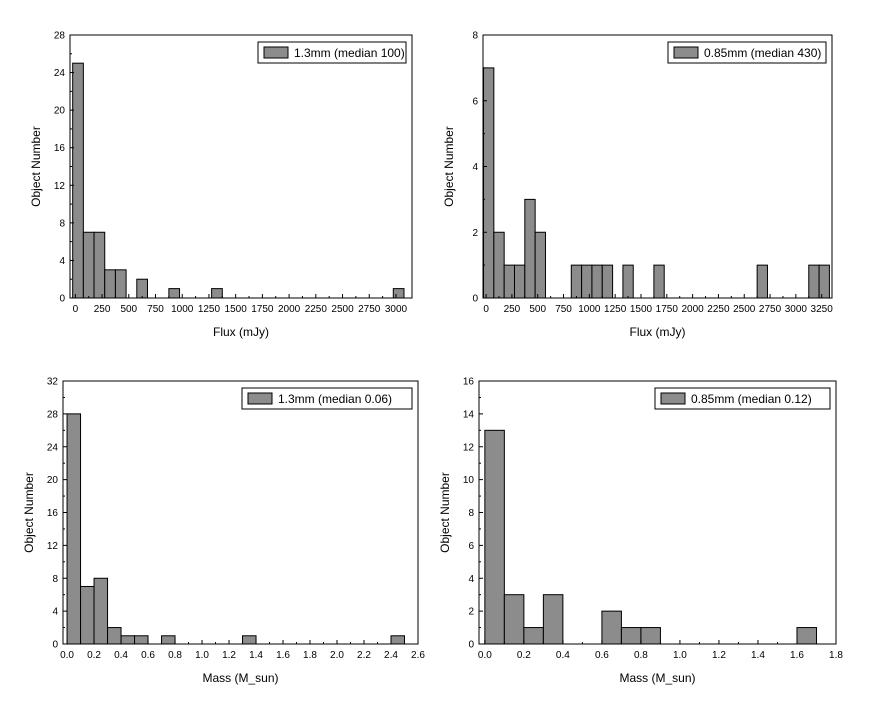  What do you see at coordinates (209, 309) in the screenshot?
I see `x-tick-label: 1250` at bounding box center [209, 309].